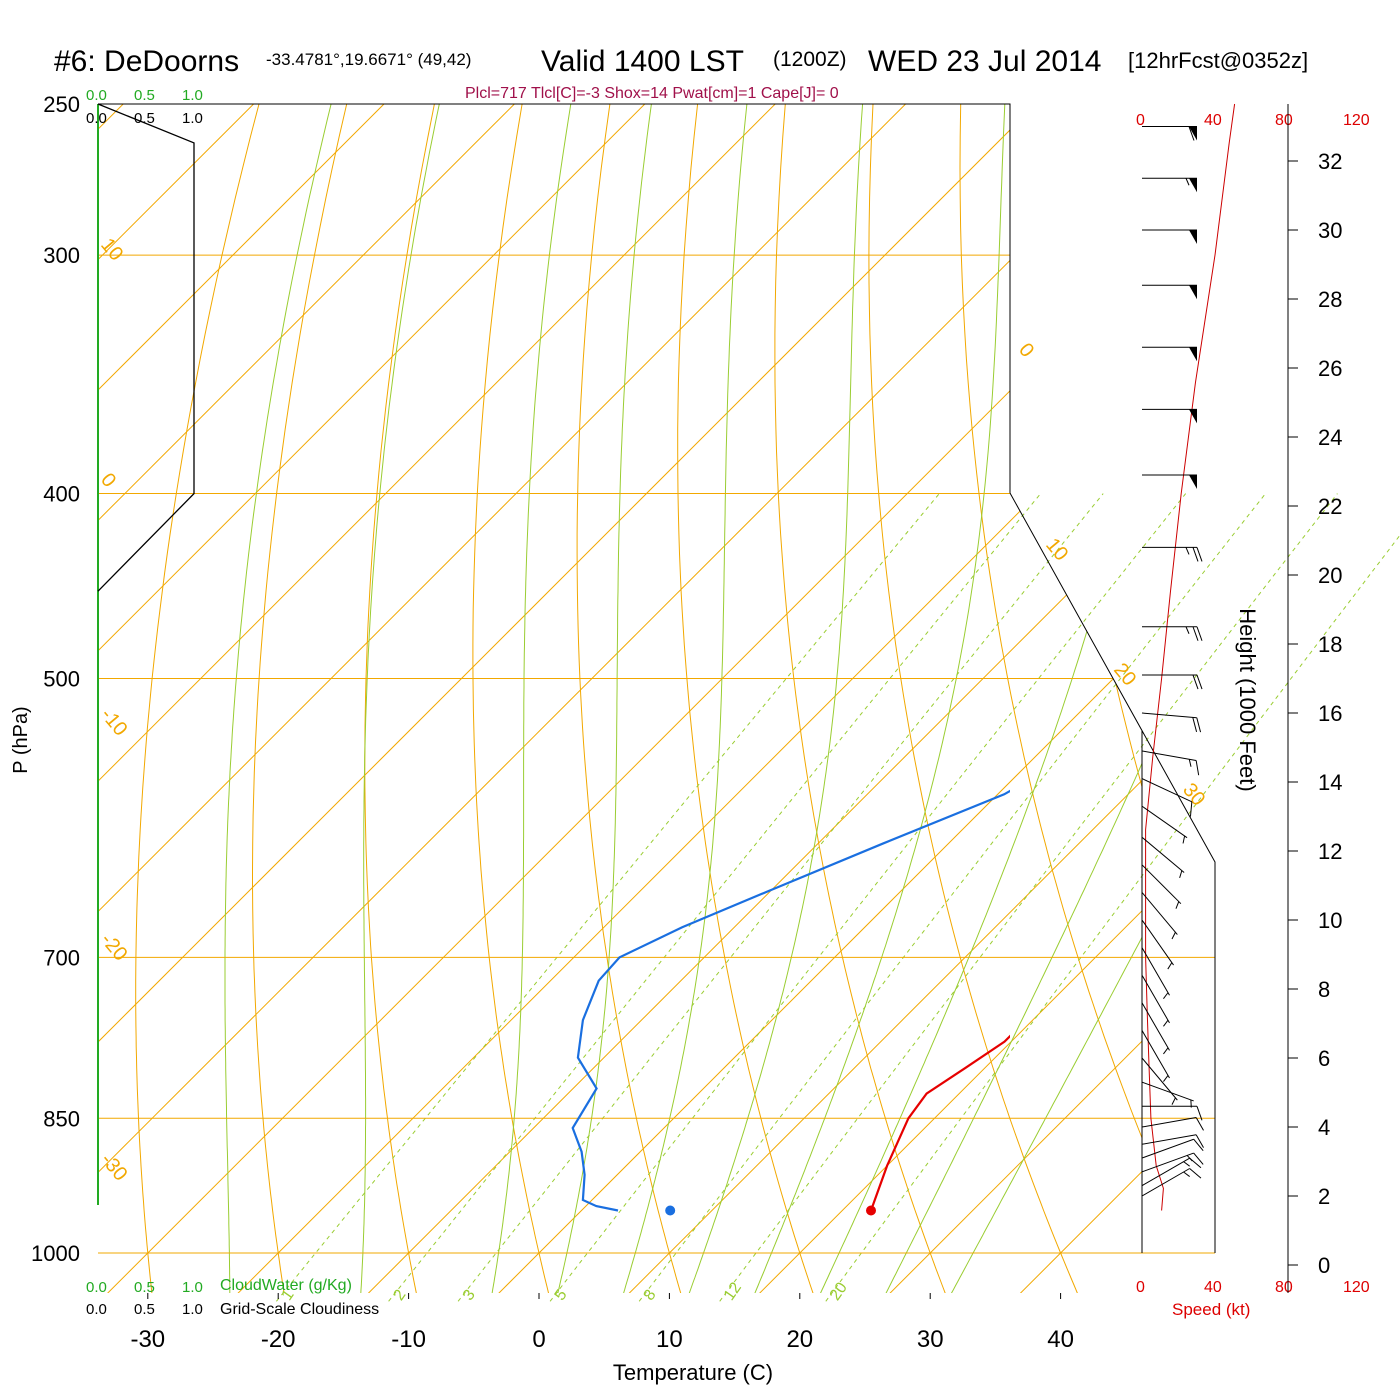  I want to click on height-axis-title: Height (1000 Feet), so click(1247, 699).